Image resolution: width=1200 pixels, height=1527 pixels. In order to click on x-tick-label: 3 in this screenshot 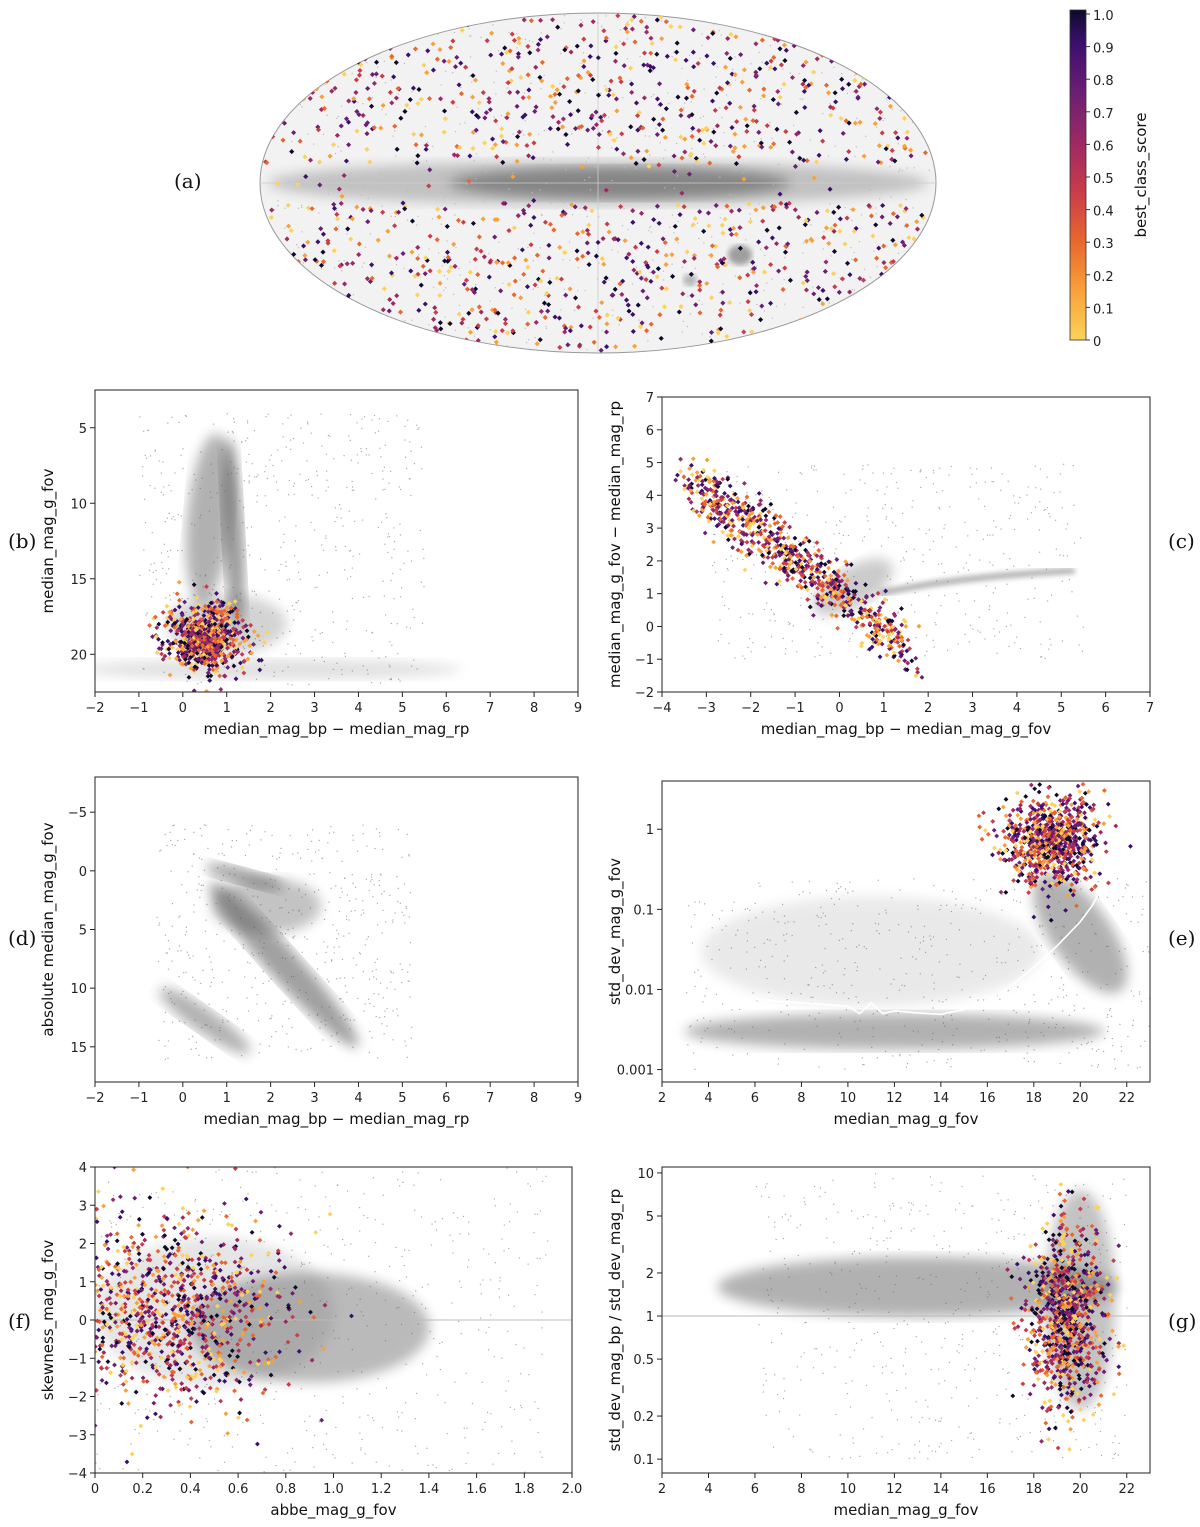, I will do `click(972, 708)`.